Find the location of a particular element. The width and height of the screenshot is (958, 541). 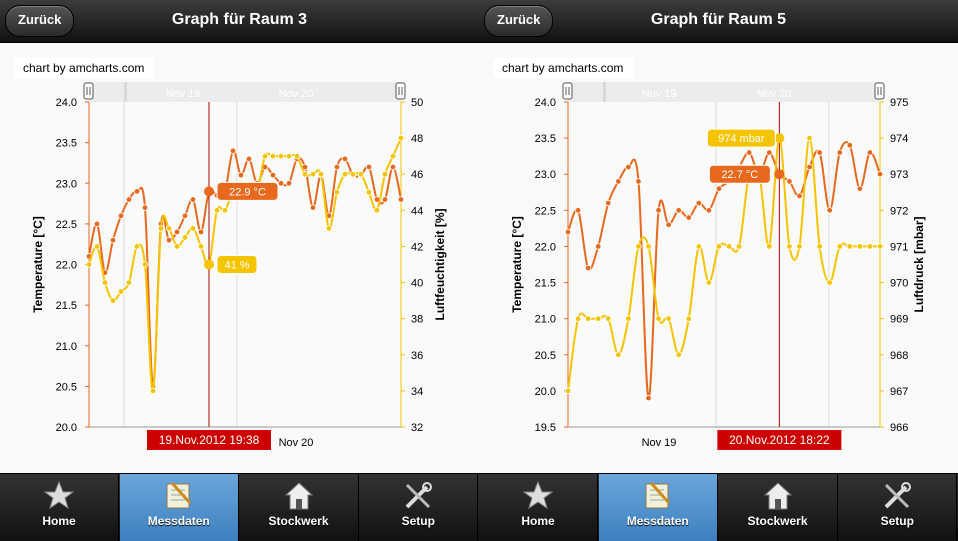

scrollbar is located at coordinates (245, 92).